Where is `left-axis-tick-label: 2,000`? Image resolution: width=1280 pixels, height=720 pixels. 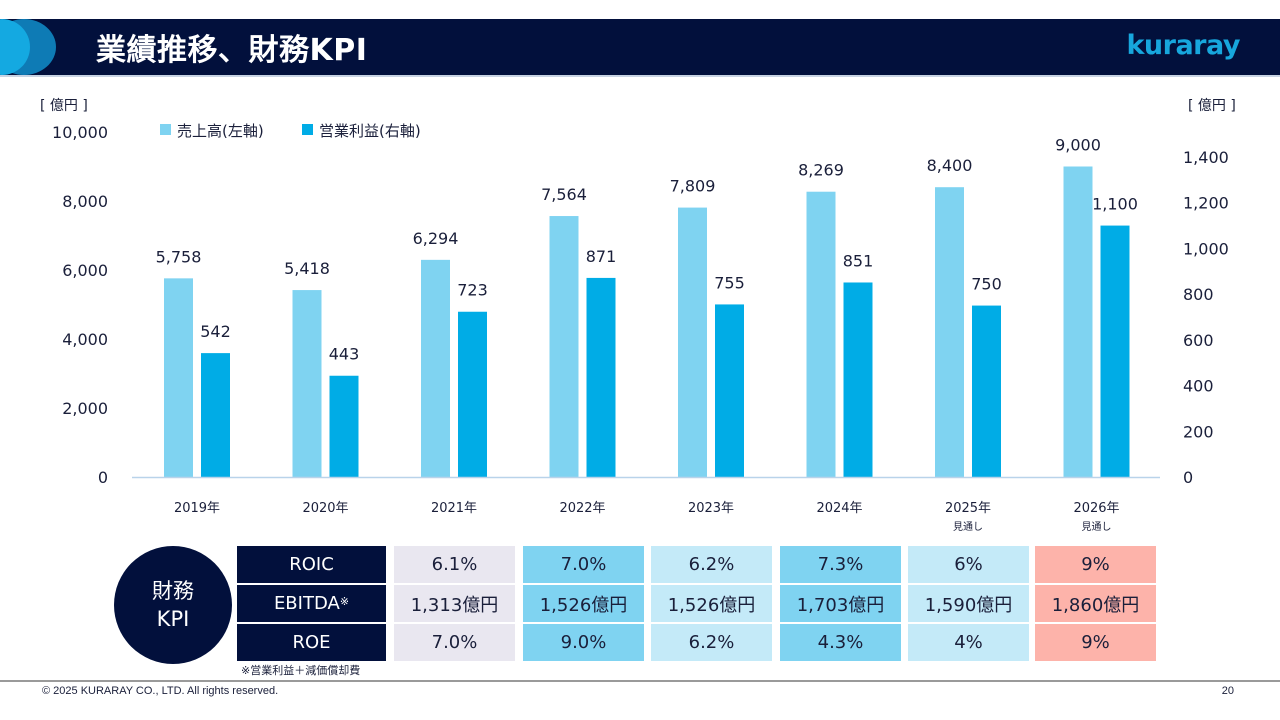
left-axis-tick-label: 2,000 is located at coordinates (85, 408).